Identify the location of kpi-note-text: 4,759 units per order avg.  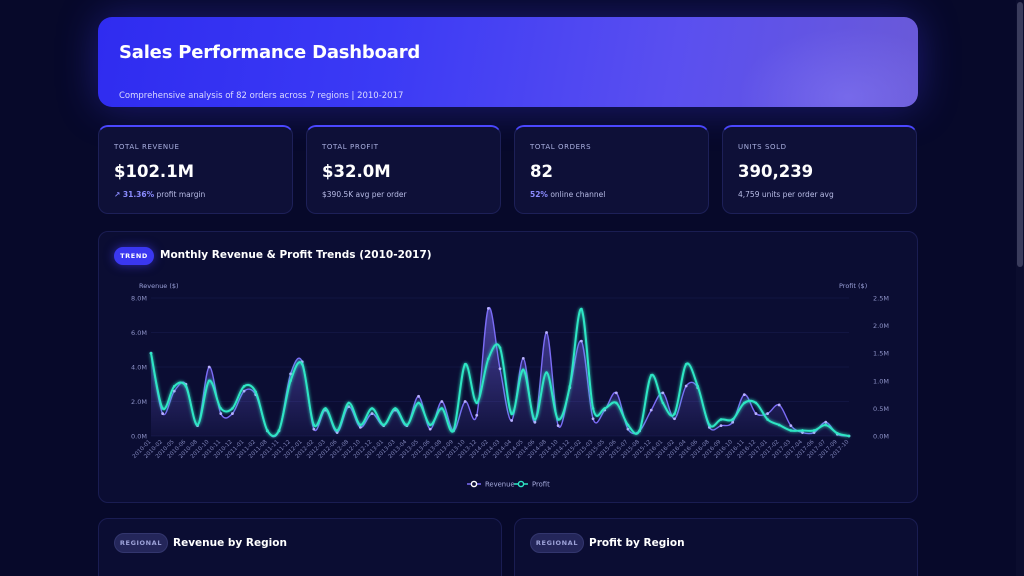
(786, 194).